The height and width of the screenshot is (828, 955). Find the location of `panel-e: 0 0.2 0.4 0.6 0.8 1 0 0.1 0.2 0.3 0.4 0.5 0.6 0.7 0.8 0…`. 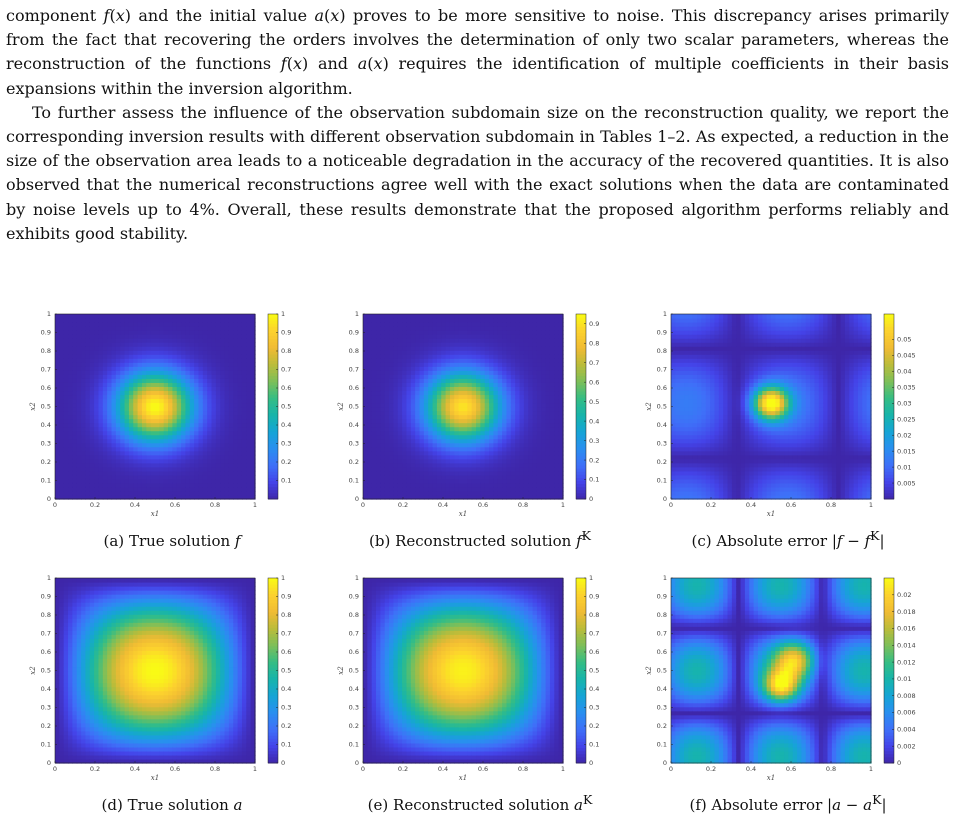

panel-e: 0 0.2 0.4 0.6 0.8 1 0 0.1 0.2 0.3 0.4 0.5 0.6 0.7 0.8 0… is located at coordinates (480, 692).